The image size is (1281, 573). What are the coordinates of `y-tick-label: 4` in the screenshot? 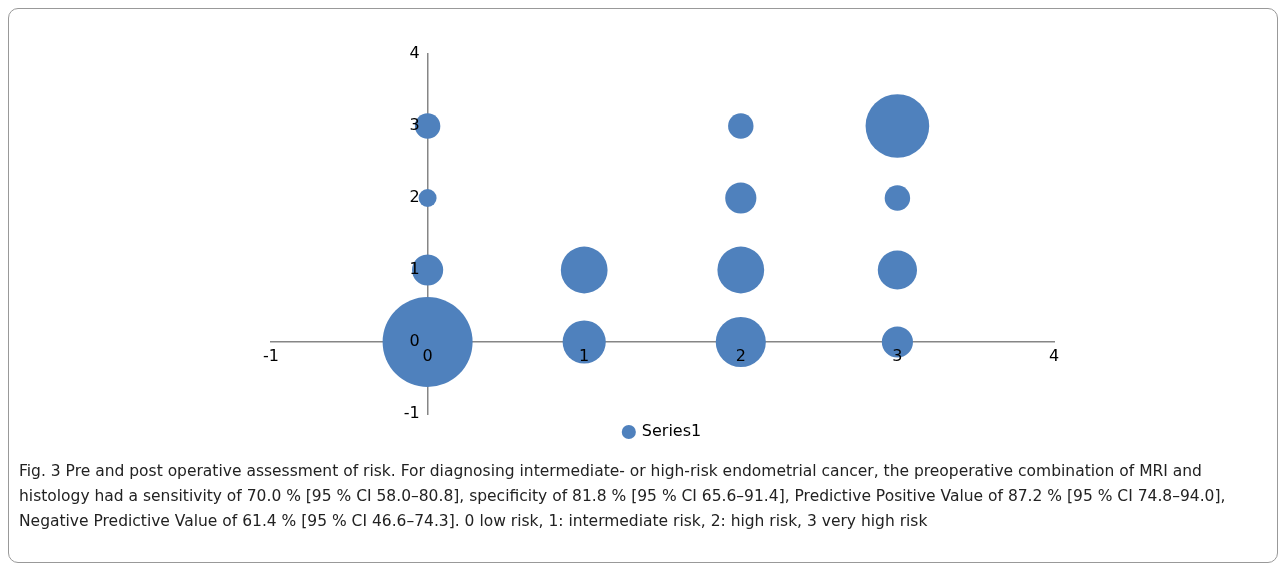 It's located at (414, 53).